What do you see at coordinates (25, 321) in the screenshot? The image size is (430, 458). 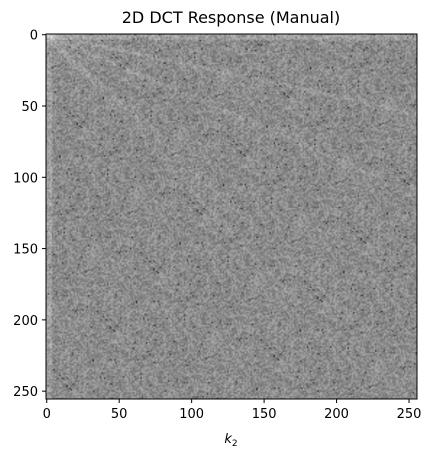 I see `y-tick-label: 200` at bounding box center [25, 321].